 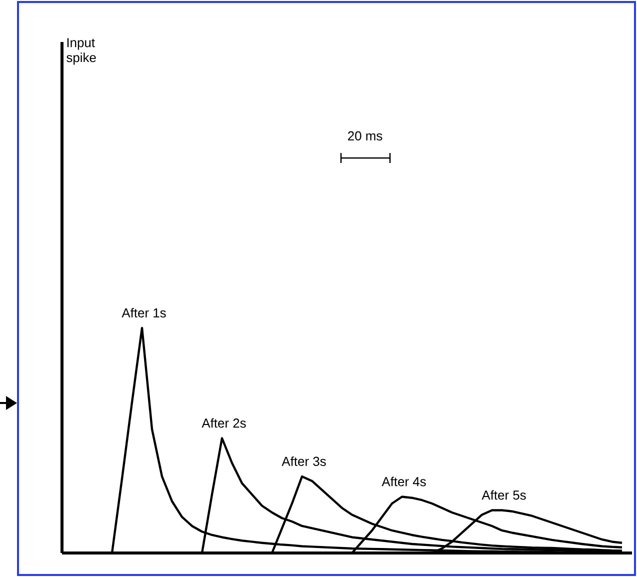 What do you see at coordinates (365, 135) in the screenshot?
I see `text: 20 ms` at bounding box center [365, 135].